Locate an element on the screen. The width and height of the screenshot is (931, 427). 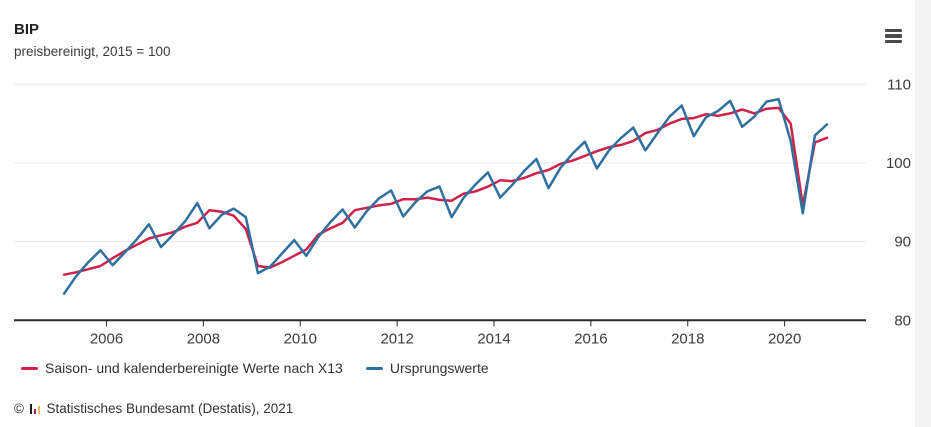
x-axis-tick-label: 2006 is located at coordinates (106, 338).